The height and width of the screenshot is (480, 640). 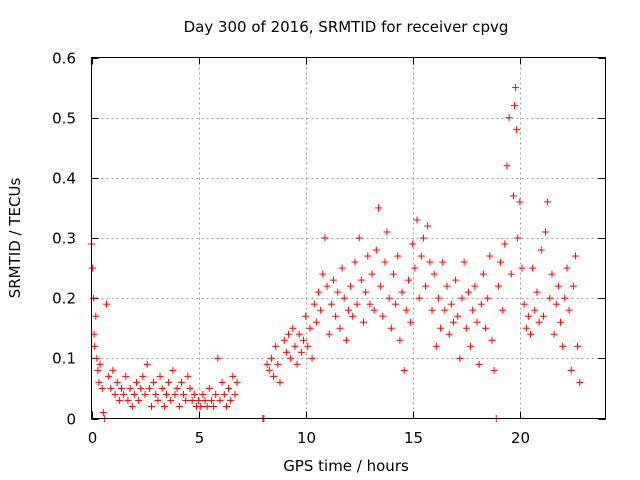 I want to click on y-tick-label: 0.1, so click(x=64, y=359).